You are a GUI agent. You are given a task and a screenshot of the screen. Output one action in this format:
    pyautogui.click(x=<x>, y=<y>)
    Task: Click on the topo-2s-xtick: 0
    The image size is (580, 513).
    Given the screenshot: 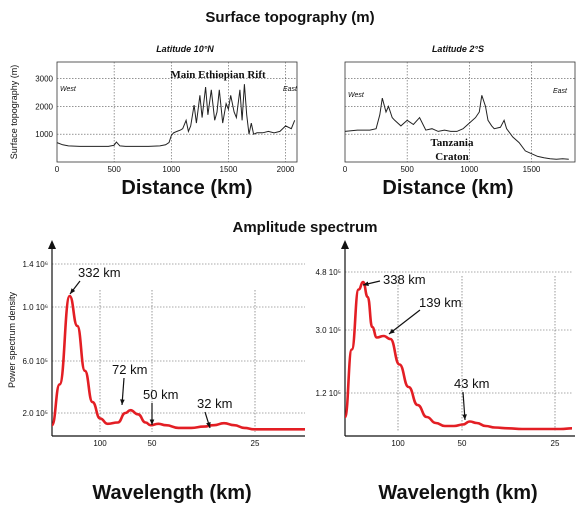 What is the action you would take?
    pyautogui.click(x=345, y=169)
    